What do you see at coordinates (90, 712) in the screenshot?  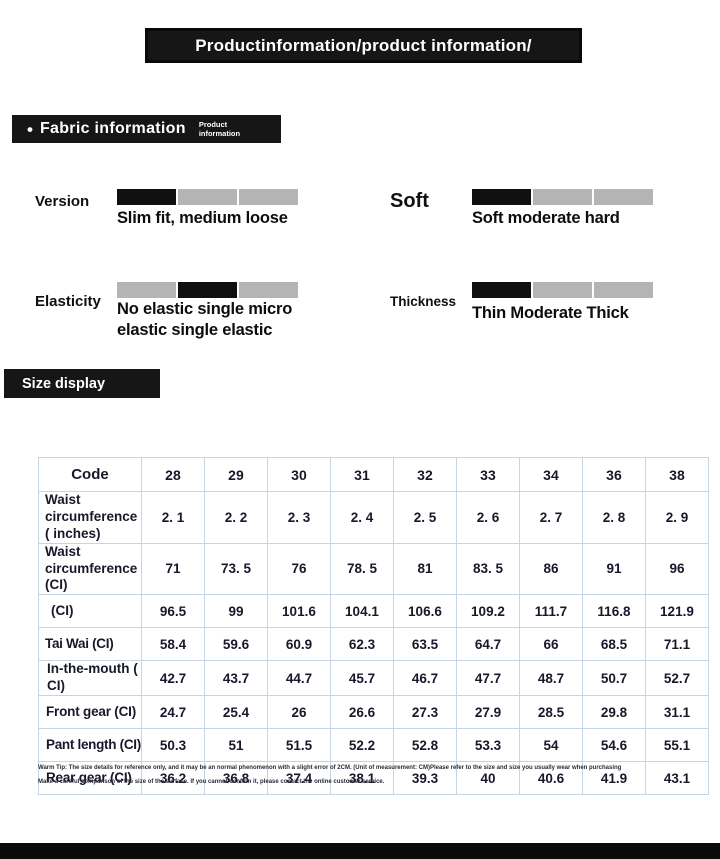 I see `measurement-row-label: Front gear (CI)` at bounding box center [90, 712].